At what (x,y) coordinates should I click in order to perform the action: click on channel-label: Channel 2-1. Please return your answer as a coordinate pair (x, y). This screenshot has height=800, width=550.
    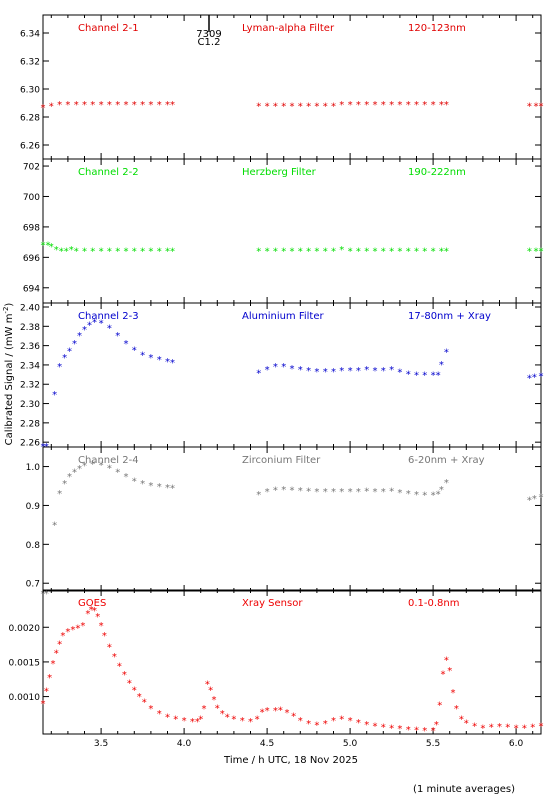
    Looking at the image, I should click on (108, 28).